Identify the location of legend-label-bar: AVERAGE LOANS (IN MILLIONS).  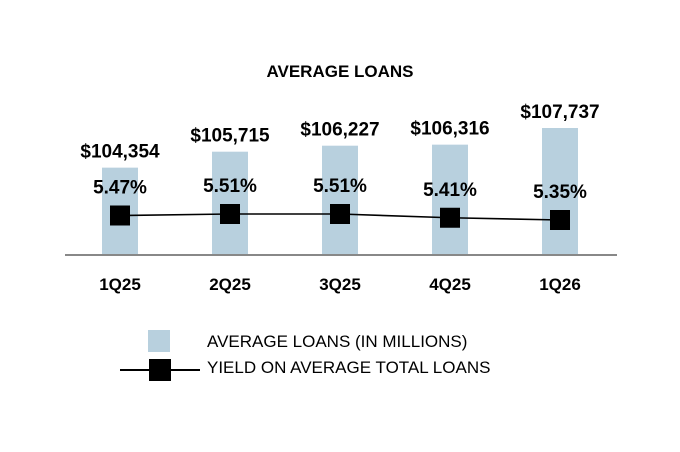
(337, 341).